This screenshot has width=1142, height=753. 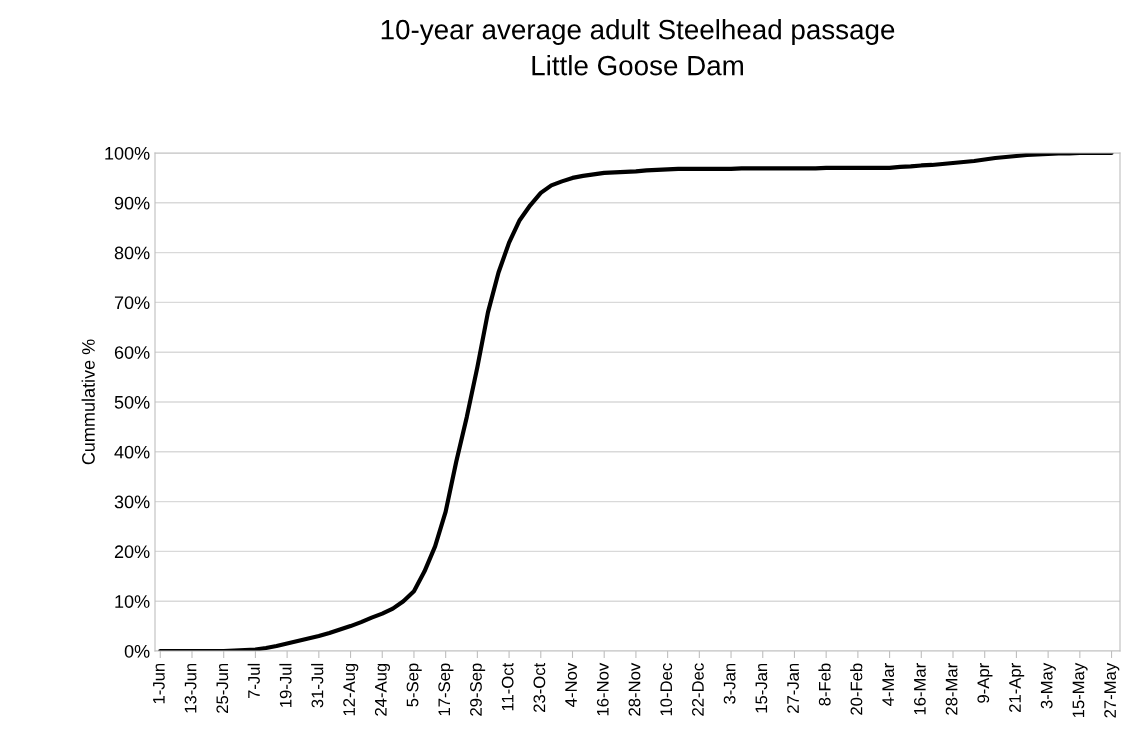 I want to click on x-tick-label: 29-Sep, so click(x=478, y=689).